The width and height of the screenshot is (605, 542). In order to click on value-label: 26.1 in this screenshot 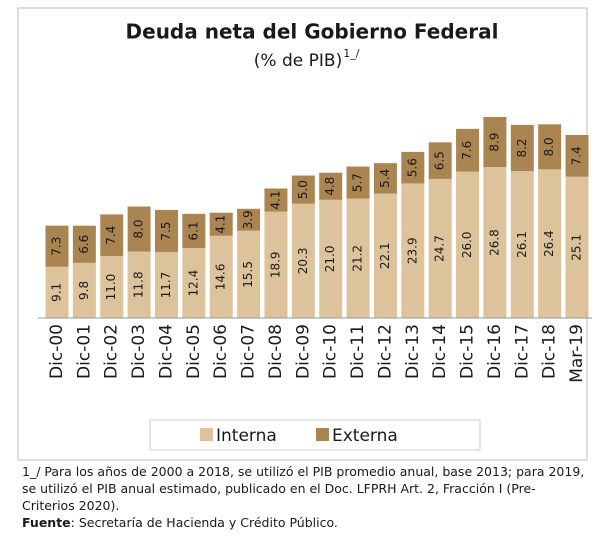, I will do `click(522, 244)`.